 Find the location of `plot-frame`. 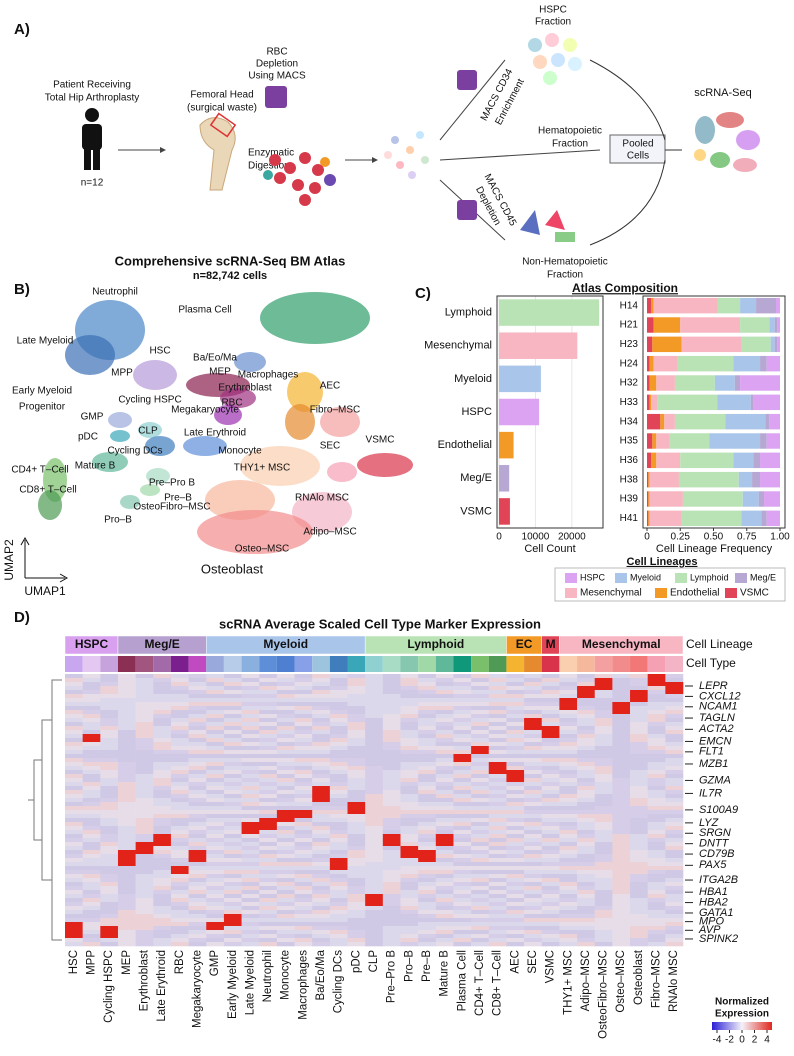

plot-frame is located at coordinates (550, 412).